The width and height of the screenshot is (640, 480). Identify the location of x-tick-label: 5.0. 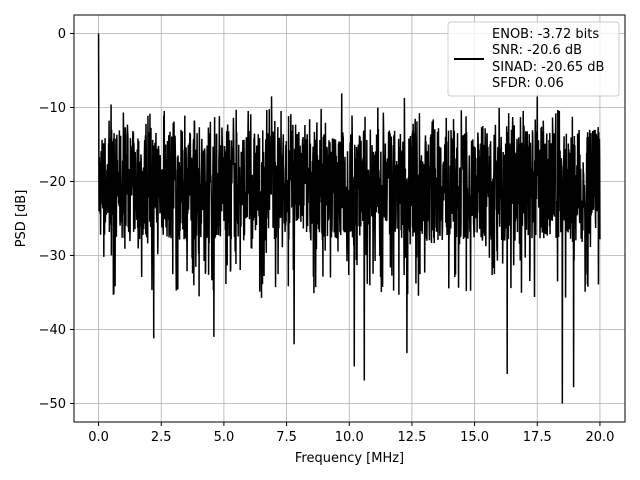
(224, 437).